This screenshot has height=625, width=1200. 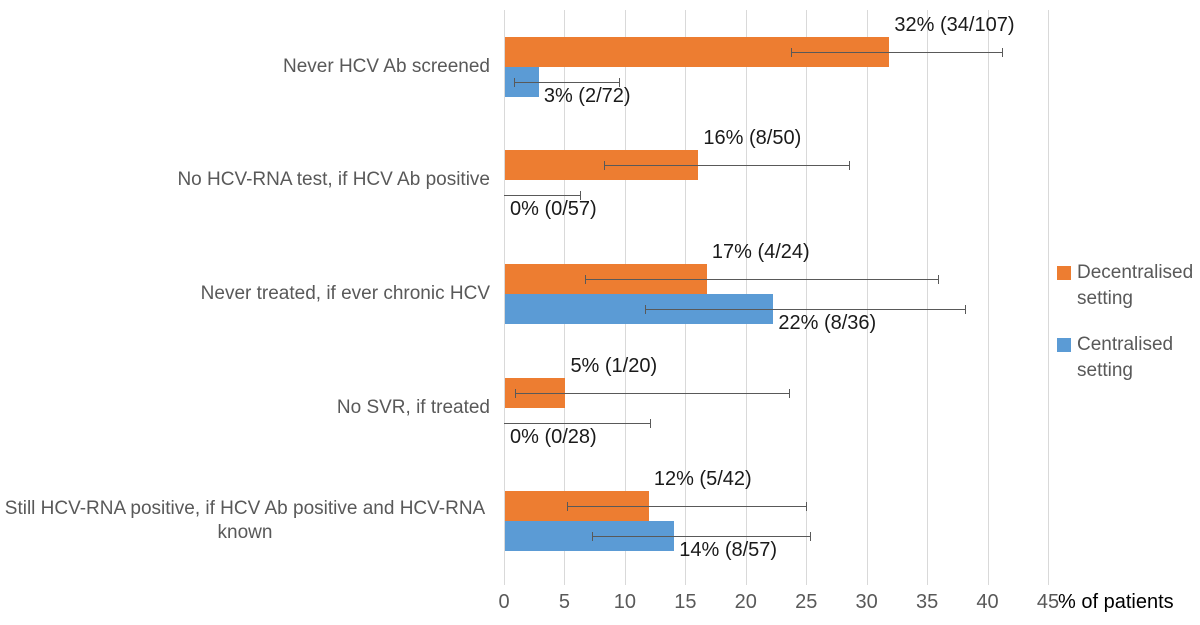 What do you see at coordinates (1048, 602) in the screenshot?
I see `x-tick-label: 45` at bounding box center [1048, 602].